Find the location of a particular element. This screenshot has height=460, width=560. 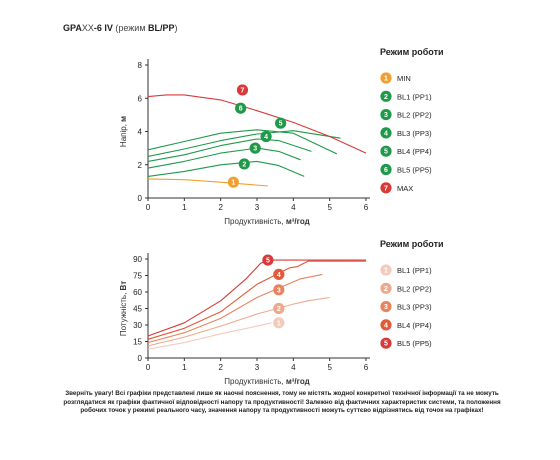

power-series-badge-number: 2 is located at coordinates (279, 309).